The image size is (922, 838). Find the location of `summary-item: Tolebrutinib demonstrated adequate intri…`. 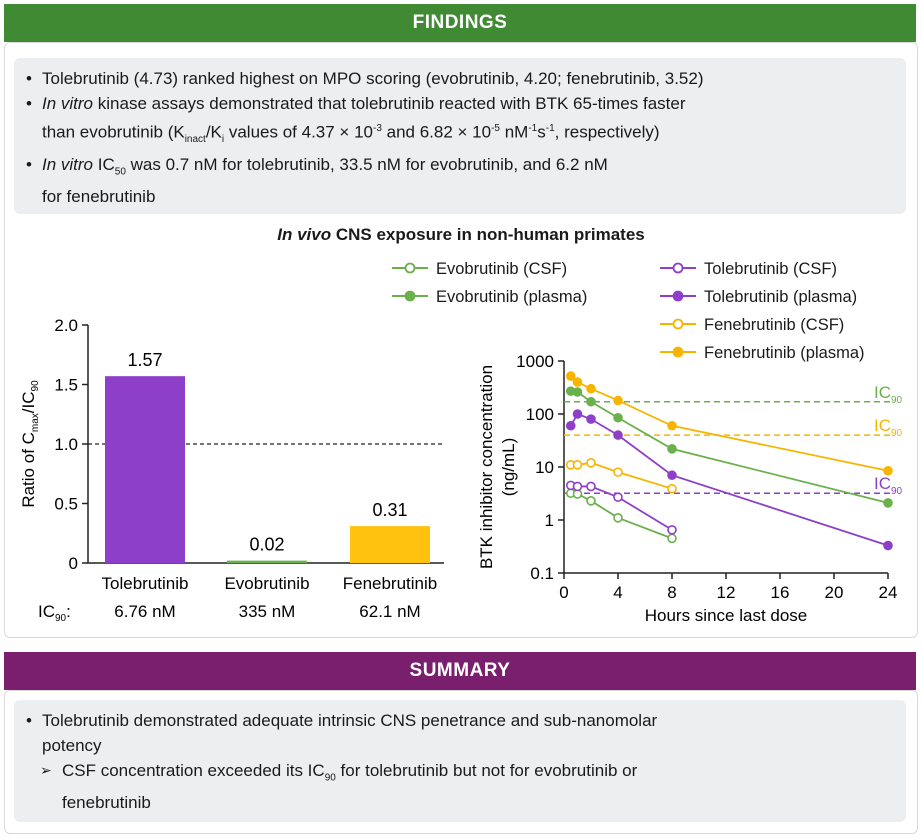

summary-item: Tolebrutinib demonstrated adequate intri… is located at coordinates (459, 733).